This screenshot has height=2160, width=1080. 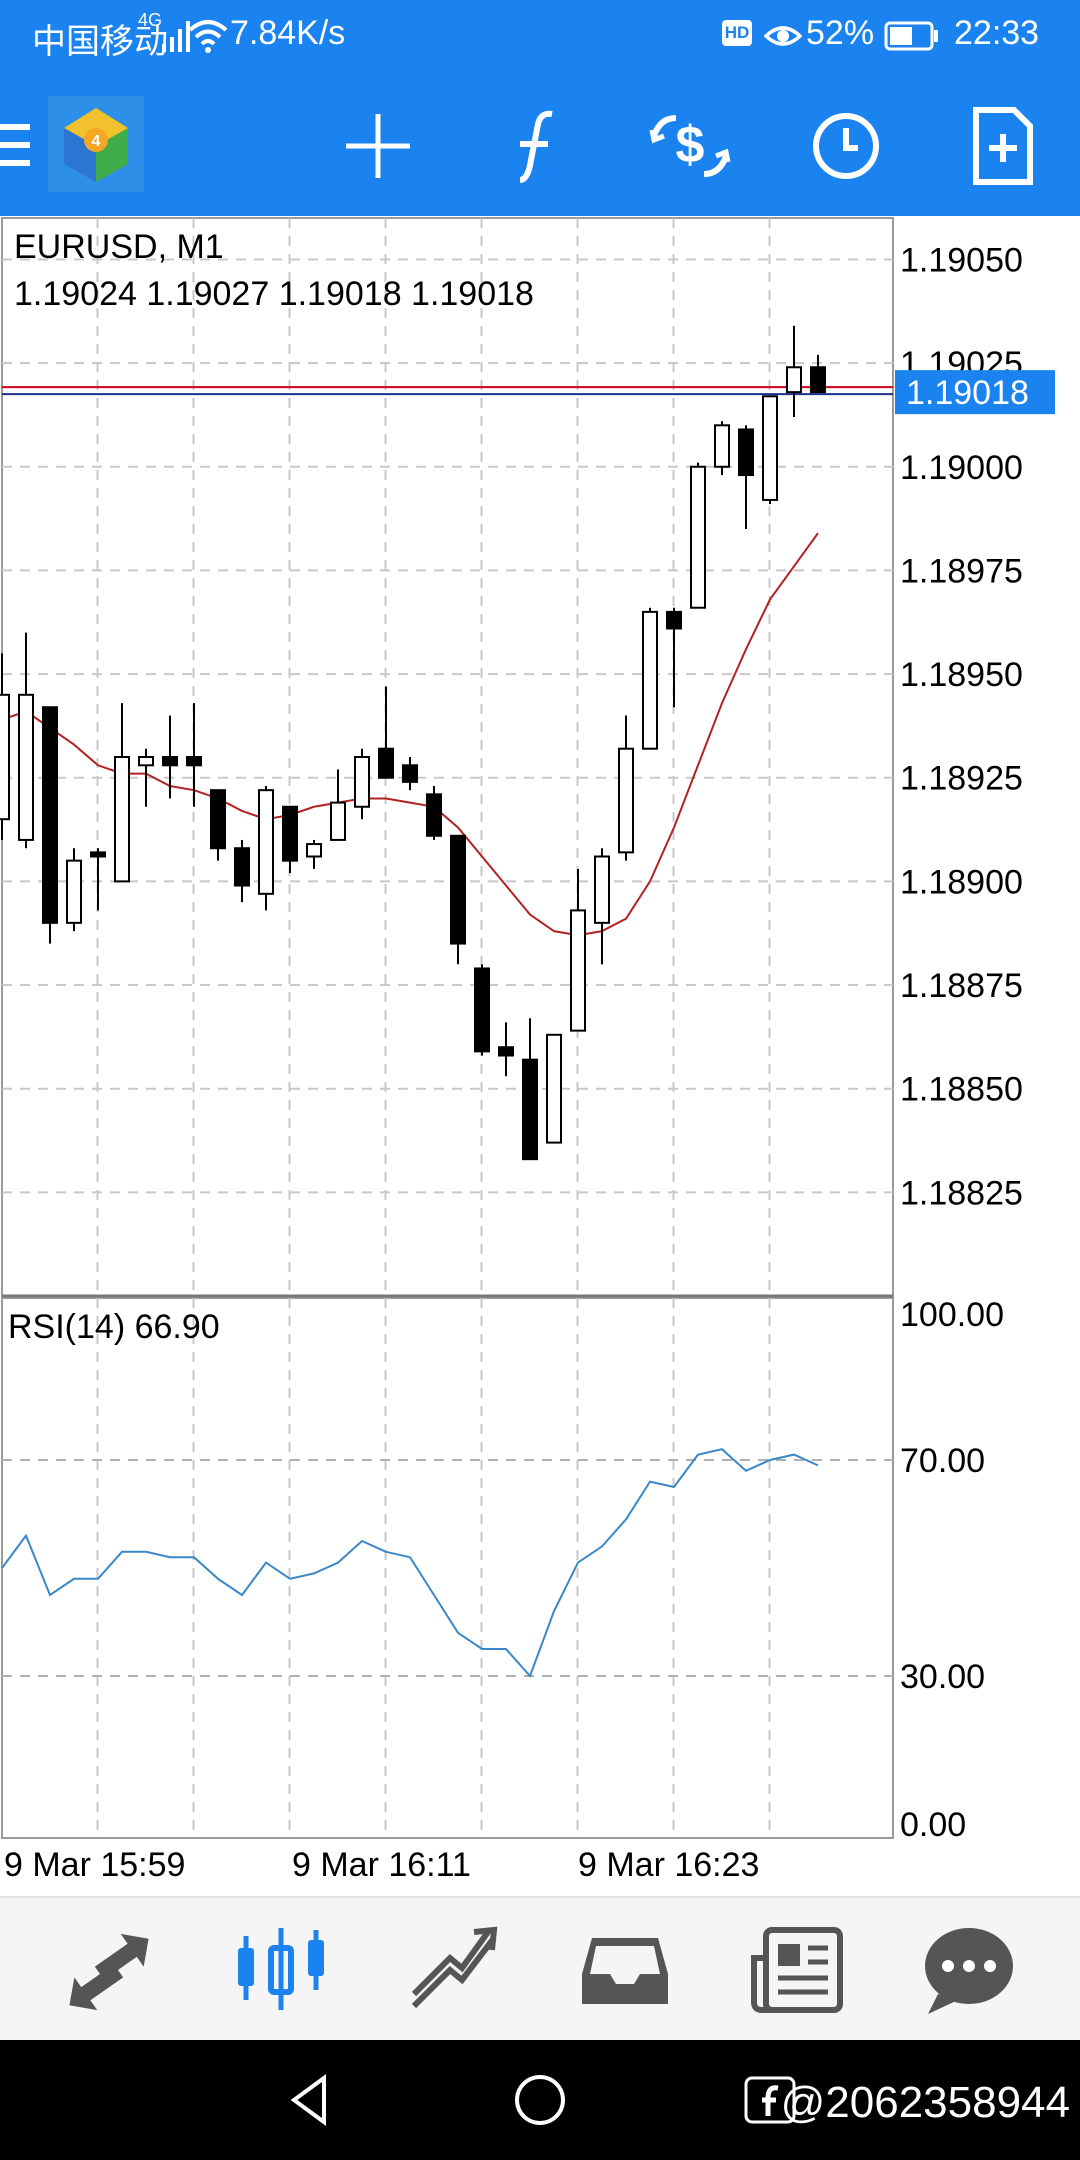 What do you see at coordinates (961, 779) in the screenshot?
I see `price-tick-label: 1.18925` at bounding box center [961, 779].